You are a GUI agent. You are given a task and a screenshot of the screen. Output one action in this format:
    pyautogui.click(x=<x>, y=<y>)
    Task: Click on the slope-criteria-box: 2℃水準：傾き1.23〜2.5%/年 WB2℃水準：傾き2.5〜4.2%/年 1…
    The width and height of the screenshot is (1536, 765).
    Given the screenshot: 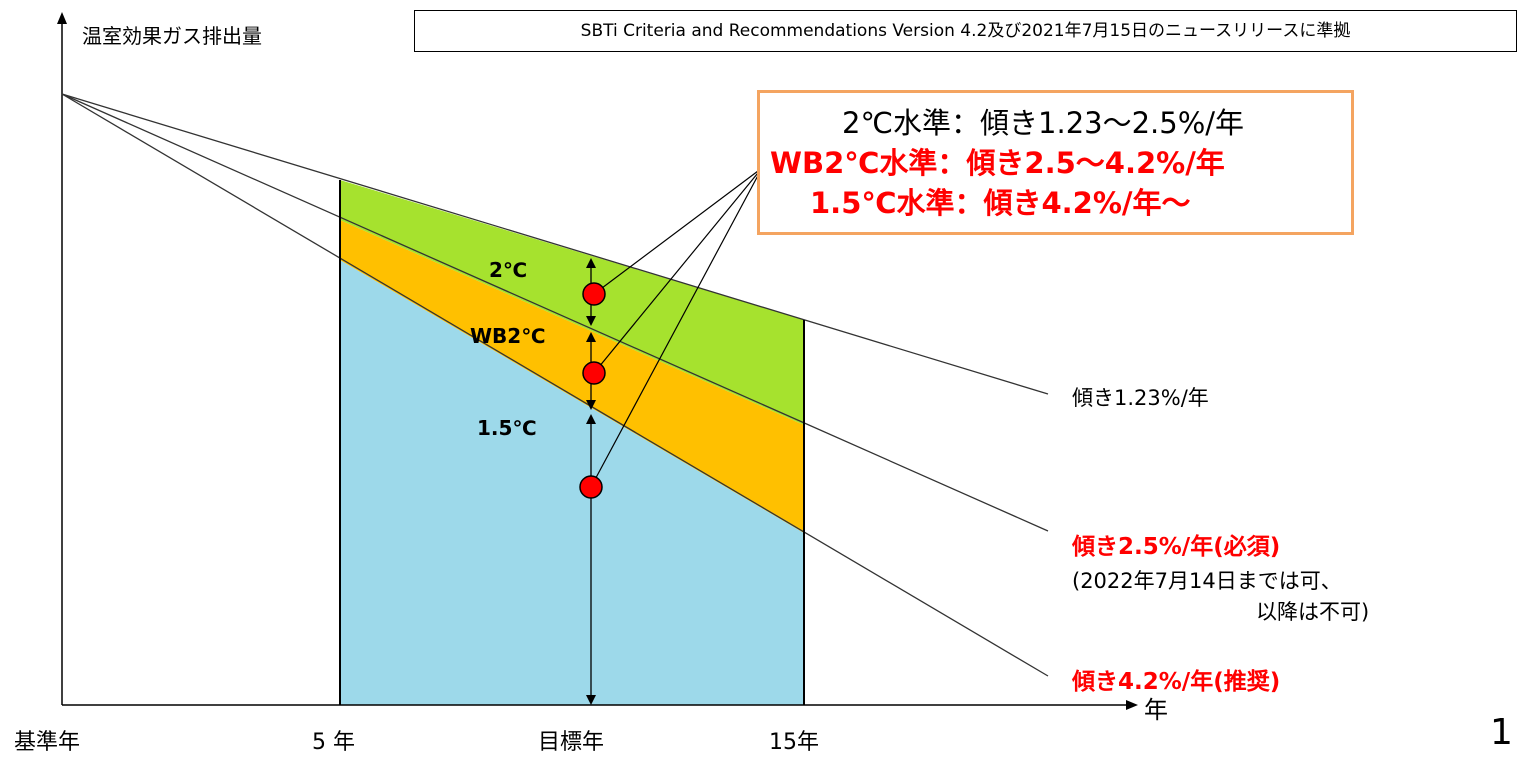 What is the action you would take?
    pyautogui.click(x=1055, y=162)
    